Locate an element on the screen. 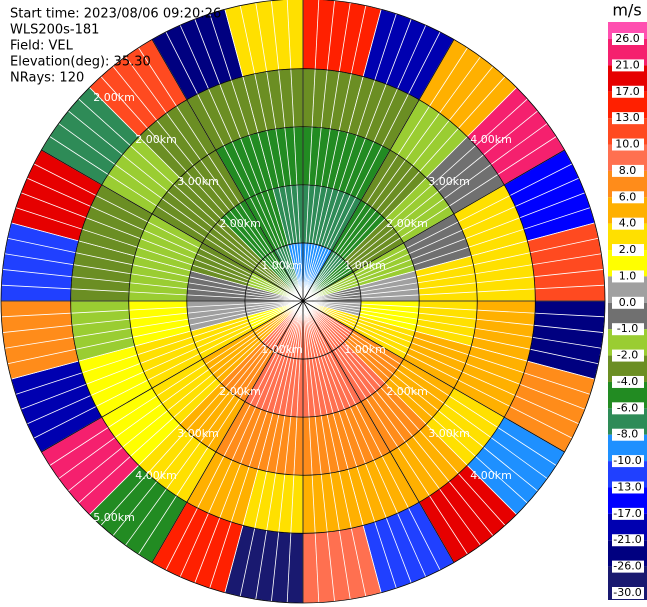  colorbar-tick-label: -30.0 is located at coordinates (627, 592).